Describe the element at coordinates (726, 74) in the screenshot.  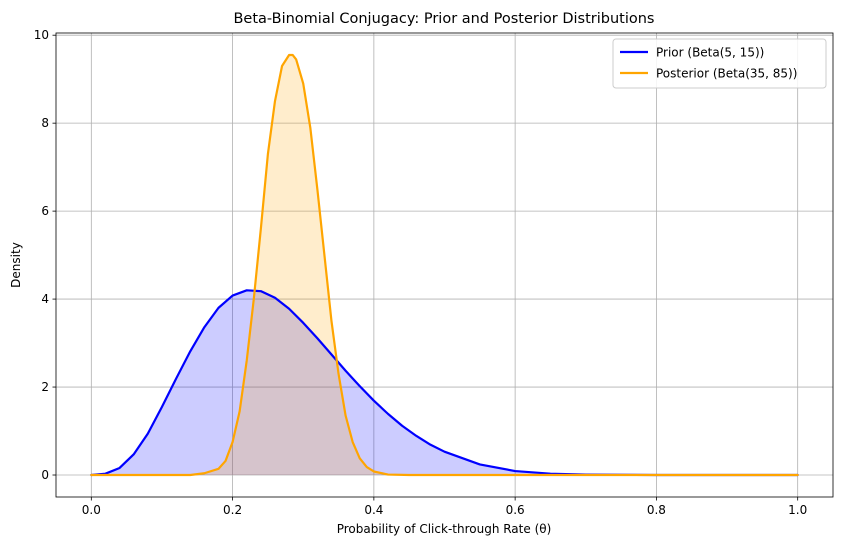
I see `legend-label: Posterior (Beta(35, 85))` at that location.